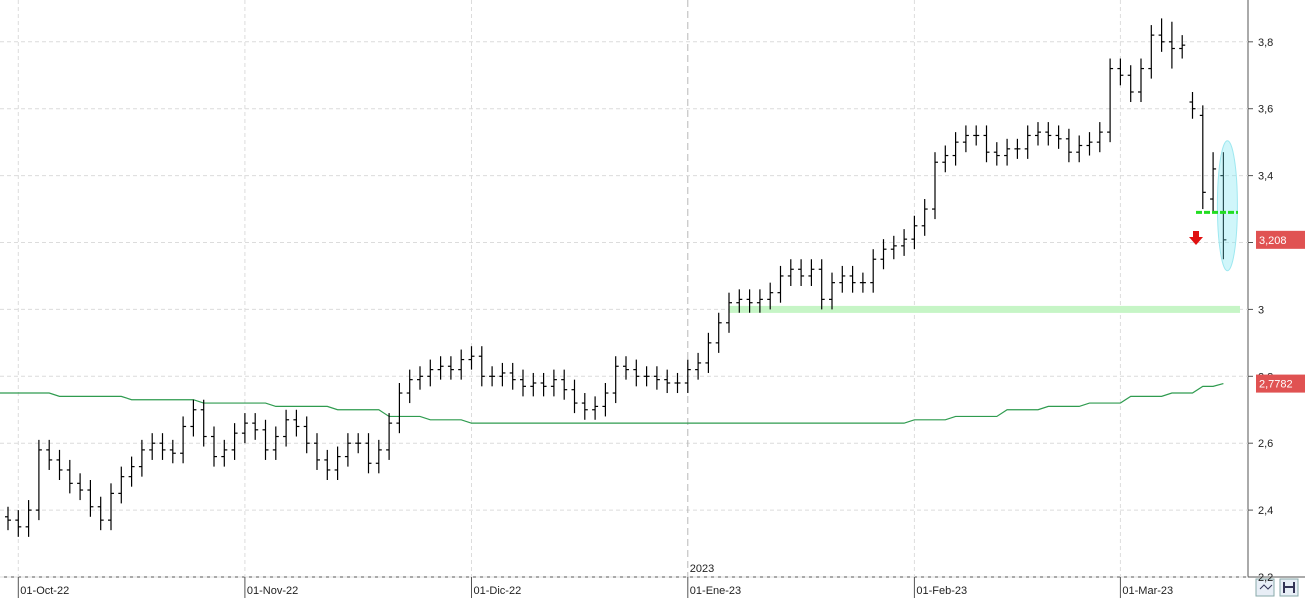  What do you see at coordinates (1265, 110) in the screenshot?
I see `y-tick-label: 3,6` at bounding box center [1265, 110].